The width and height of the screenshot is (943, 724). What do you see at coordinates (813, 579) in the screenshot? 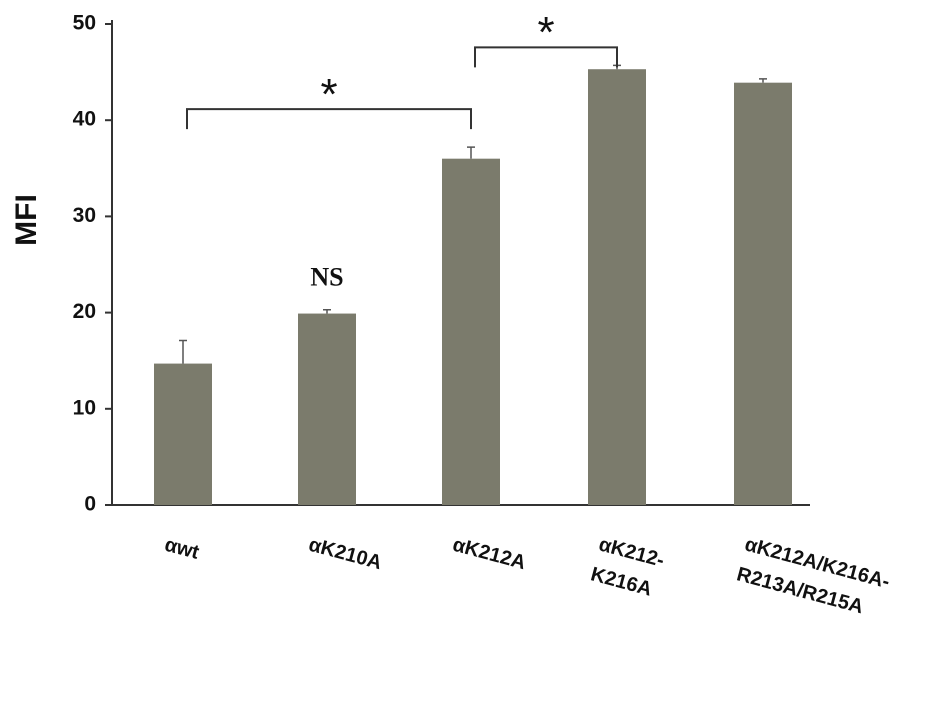
I see `x-tick-label: αK212A/K216A-R213A/R215A` at bounding box center [813, 579].